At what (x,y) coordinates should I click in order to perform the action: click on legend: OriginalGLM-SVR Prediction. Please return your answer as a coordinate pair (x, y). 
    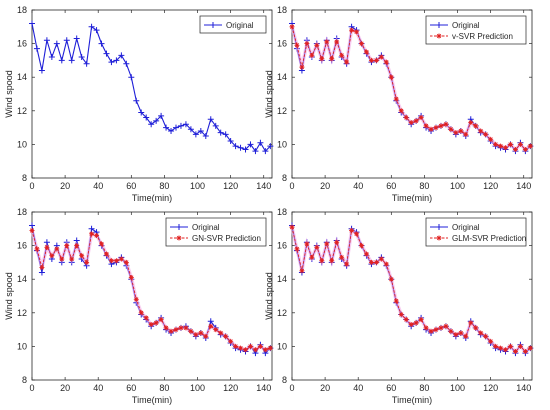
    Looking at the image, I should click on (476, 232).